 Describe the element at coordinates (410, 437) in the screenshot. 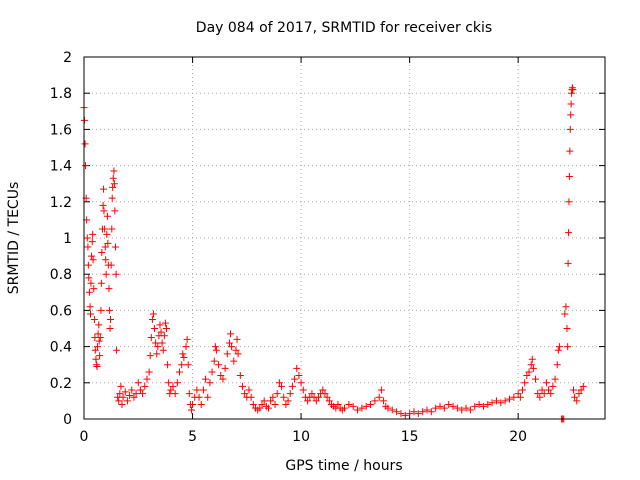

I see `x-tick-label: 15` at that location.